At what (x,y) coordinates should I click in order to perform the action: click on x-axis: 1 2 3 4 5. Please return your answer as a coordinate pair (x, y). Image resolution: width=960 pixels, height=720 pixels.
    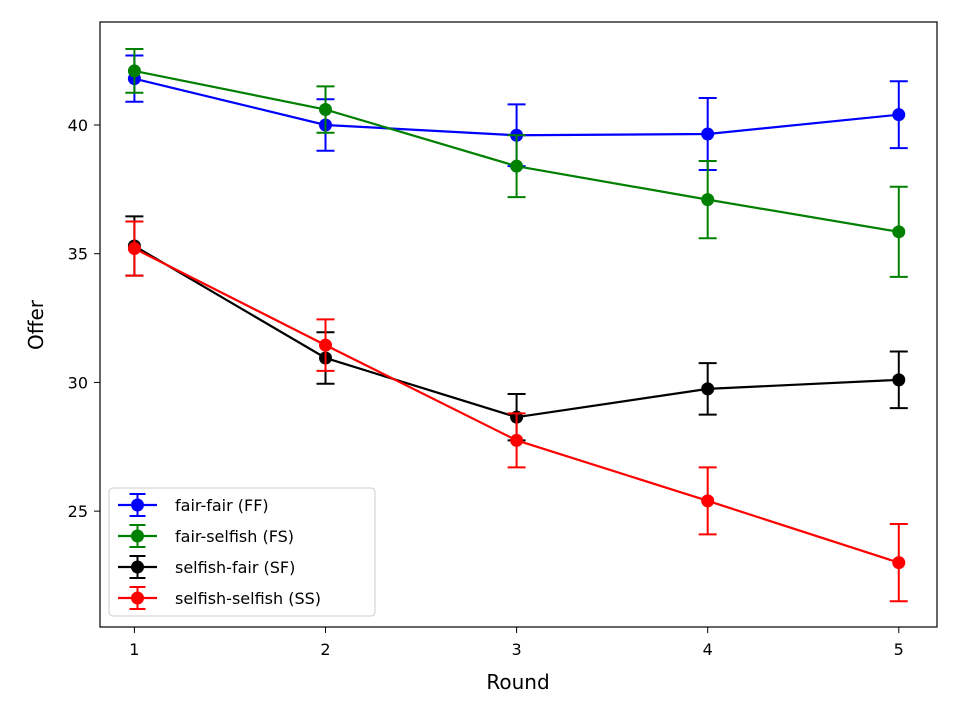
    Looking at the image, I should click on (516, 643).